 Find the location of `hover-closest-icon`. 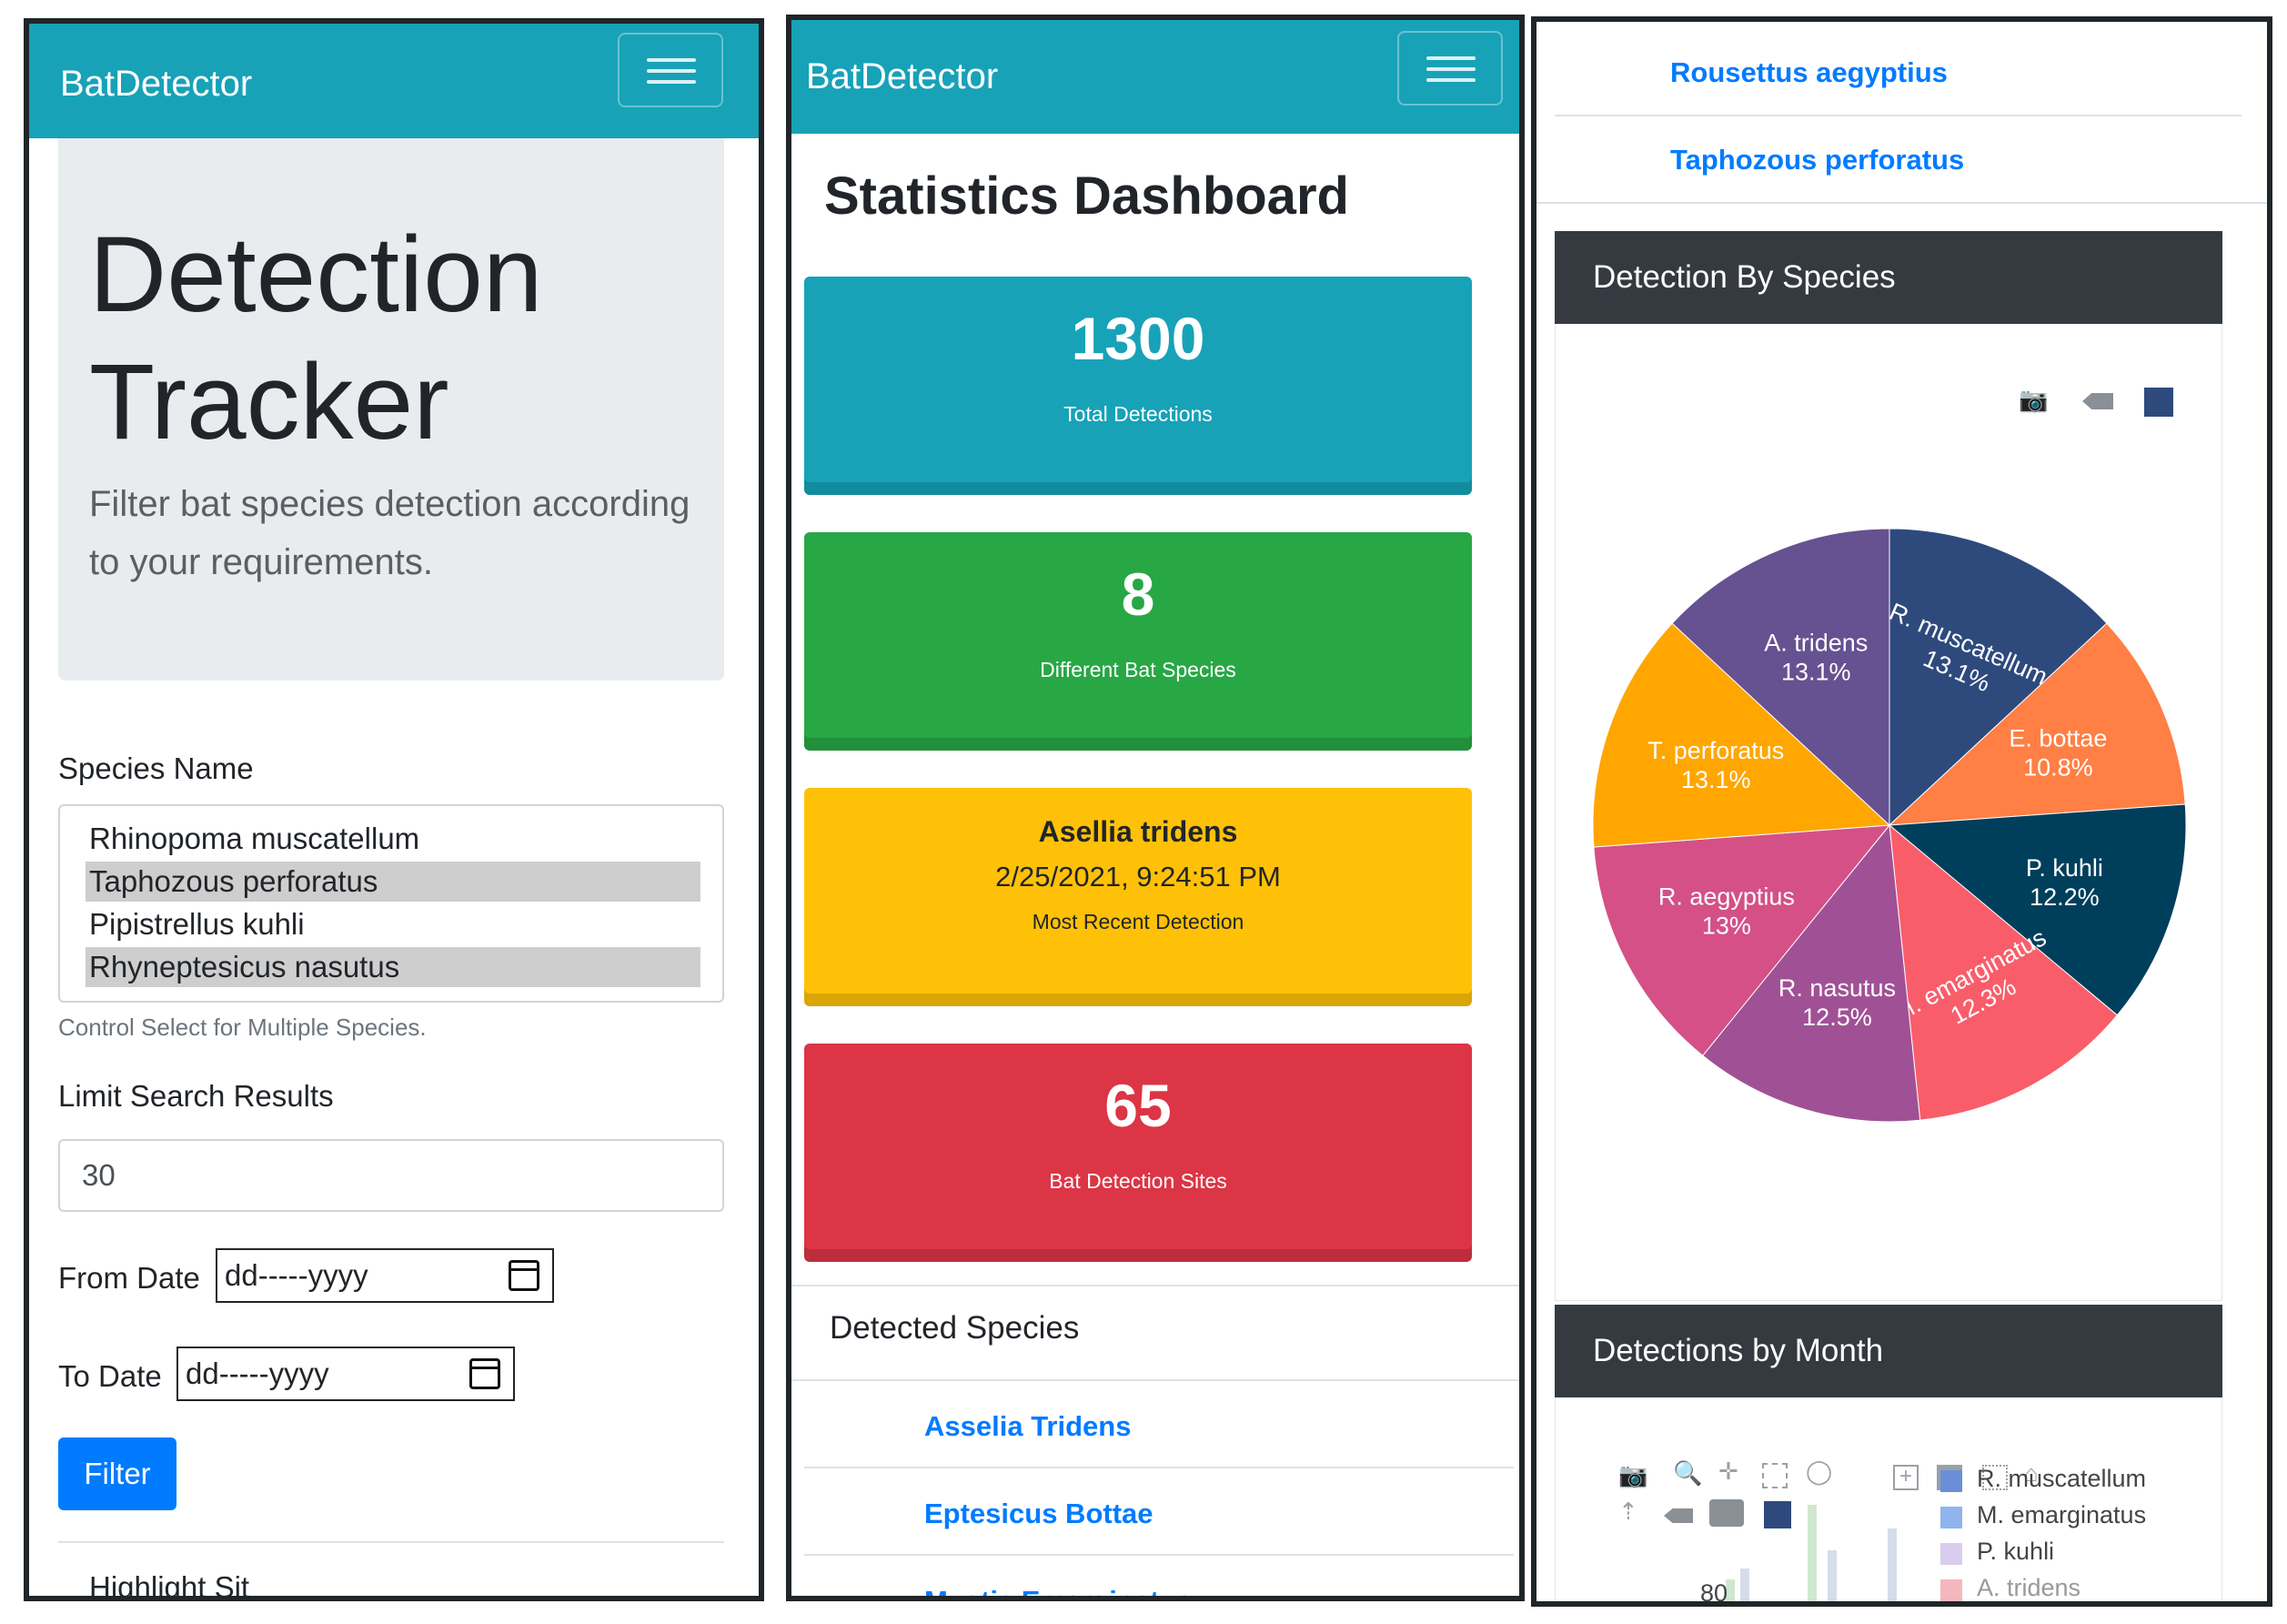

hover-closest-icon is located at coordinates (1678, 1515).